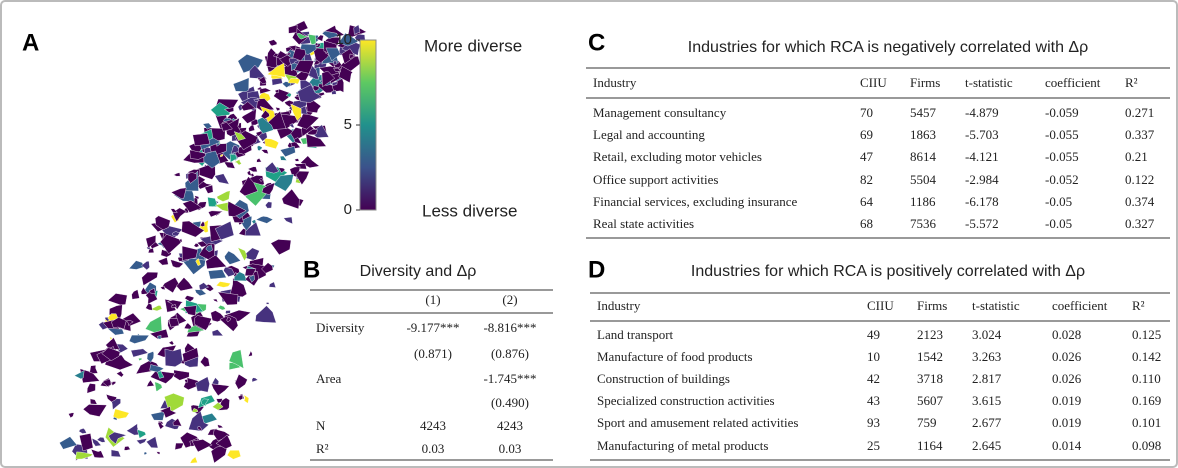 The image size is (1178, 468). What do you see at coordinates (1062, 134) in the screenshot?
I see `table-cell: -0.055` at bounding box center [1062, 134].